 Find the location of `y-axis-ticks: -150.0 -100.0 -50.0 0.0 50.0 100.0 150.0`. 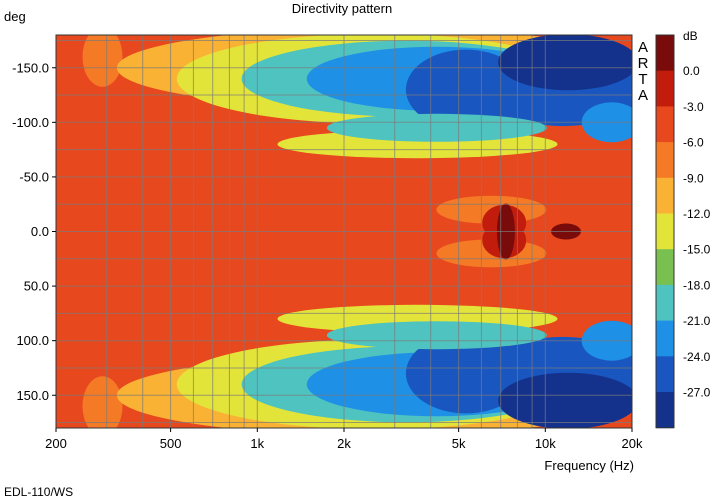

y-axis-ticks: -150.0 -100.0 -50.0 0.0 50.0 100.0 150.0 is located at coordinates (34, 231).